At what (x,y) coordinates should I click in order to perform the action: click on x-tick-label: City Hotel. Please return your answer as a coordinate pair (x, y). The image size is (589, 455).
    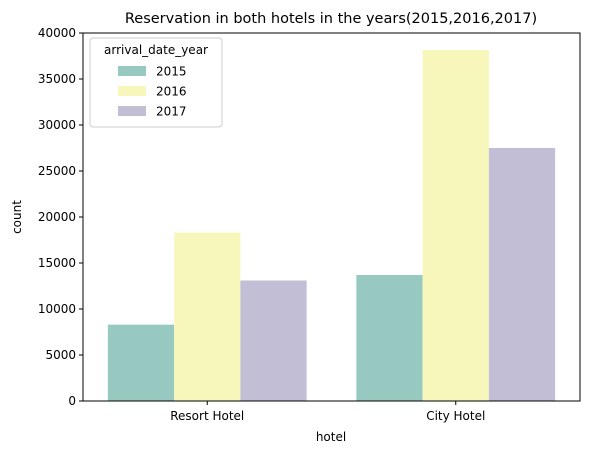
    Looking at the image, I should click on (455, 416).